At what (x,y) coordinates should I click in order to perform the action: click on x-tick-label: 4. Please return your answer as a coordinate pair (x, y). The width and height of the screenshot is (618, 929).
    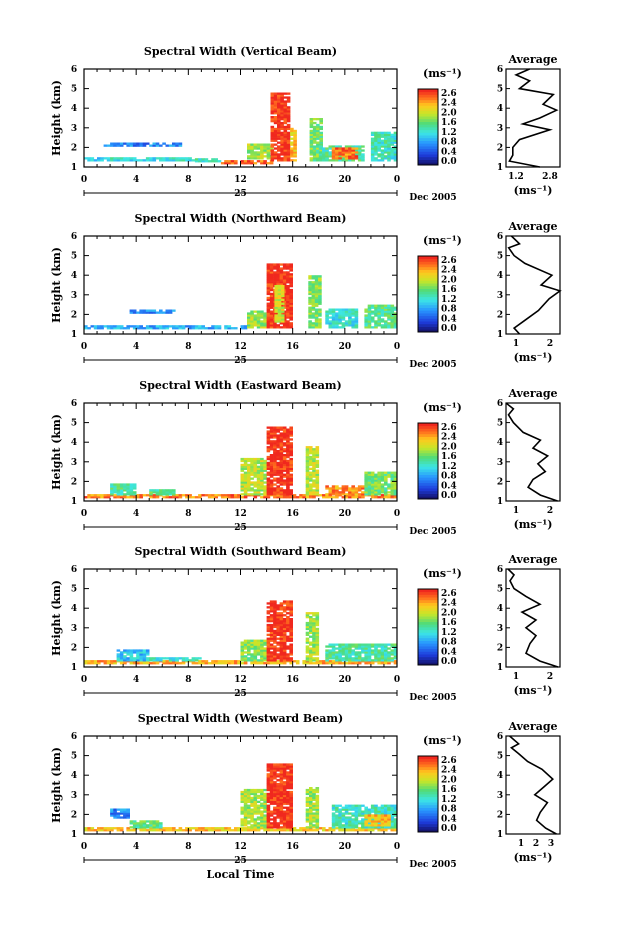
    Looking at the image, I should click on (136, 680).